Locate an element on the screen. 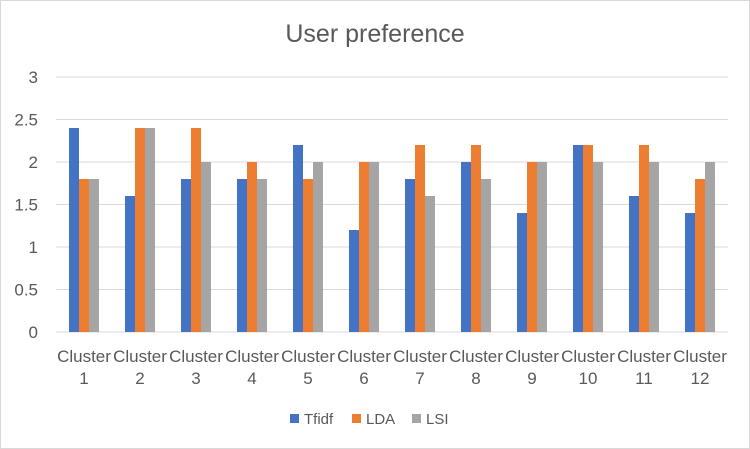 The height and width of the screenshot is (449, 750). y-tick-label: 2.5 is located at coordinates (26, 120).